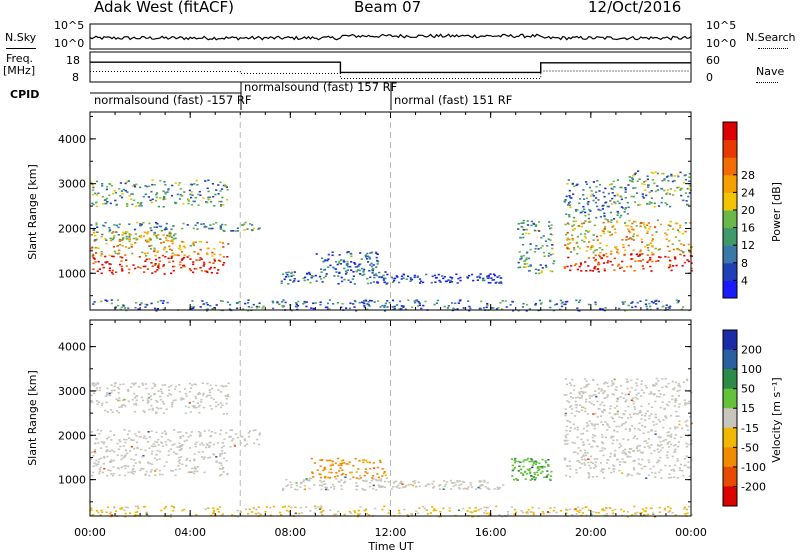 The image size is (800, 554). Describe the element at coordinates (69, 25) in the screenshot. I see `nsky-tick-top: 10^5` at that location.